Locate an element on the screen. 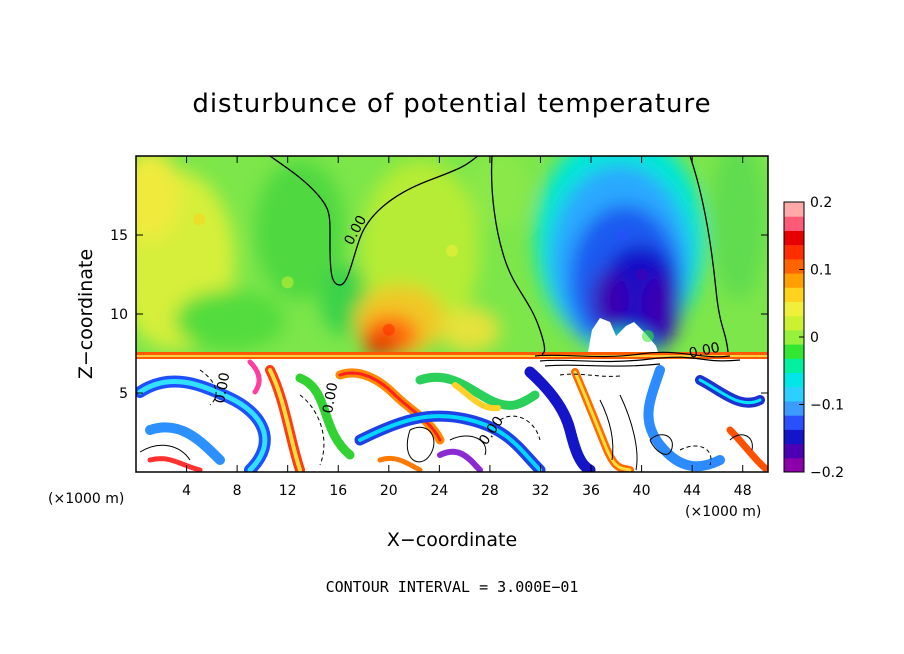 The height and width of the screenshot is (654, 904). lower-field-bands is located at coordinates (452, 415).